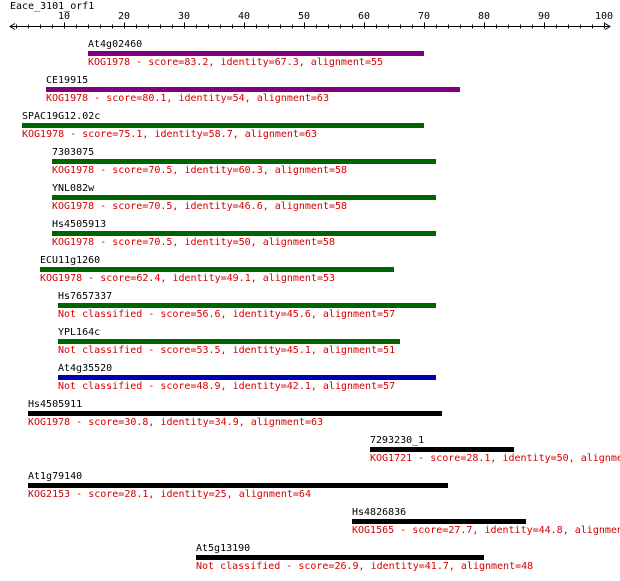  Describe the element at coordinates (70, 260) in the screenshot. I see `hit-name: ECU11g1260` at that location.